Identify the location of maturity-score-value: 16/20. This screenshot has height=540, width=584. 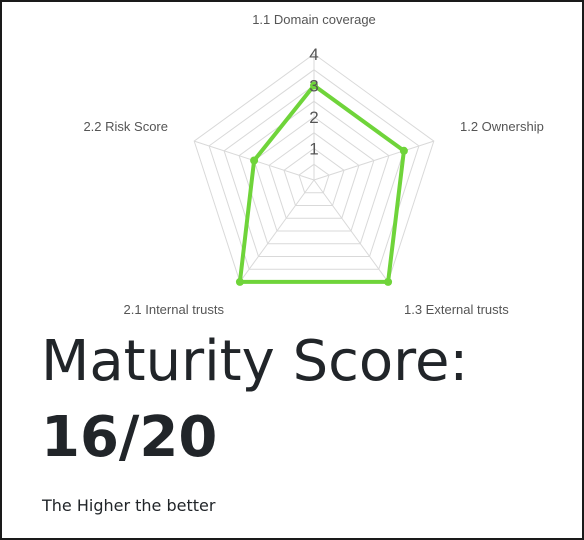
(129, 437).